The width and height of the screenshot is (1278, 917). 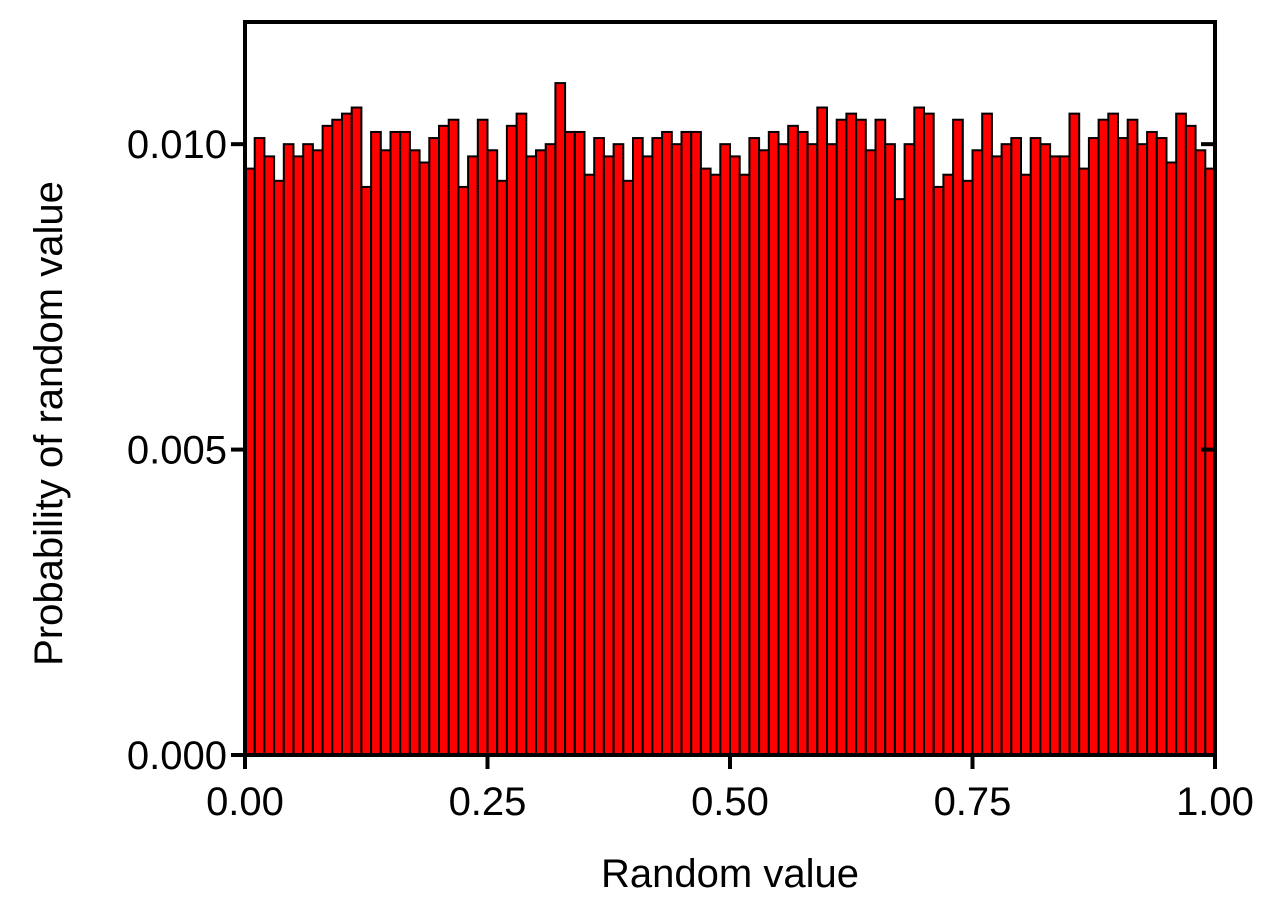 I want to click on y-tick-label: 0.000, so click(x=177, y=756).